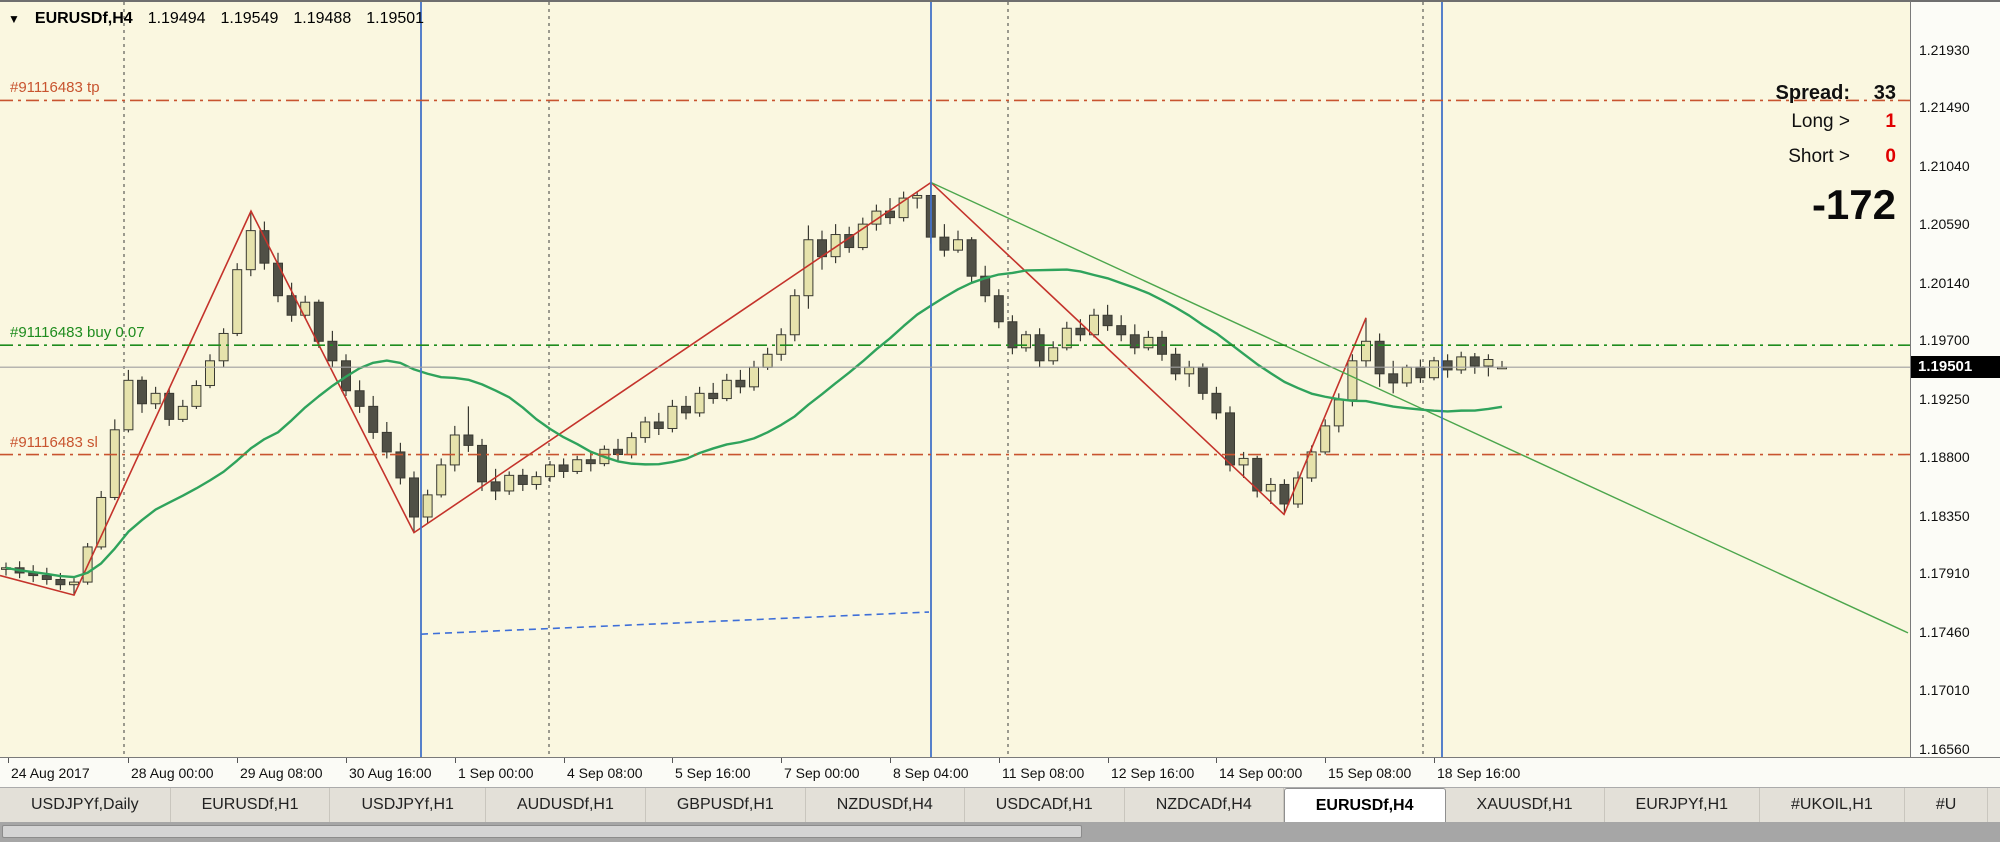 This screenshot has height=842, width=2000. I want to click on tab-usdcadf-h1: USDCADf,H1, so click(1045, 805).